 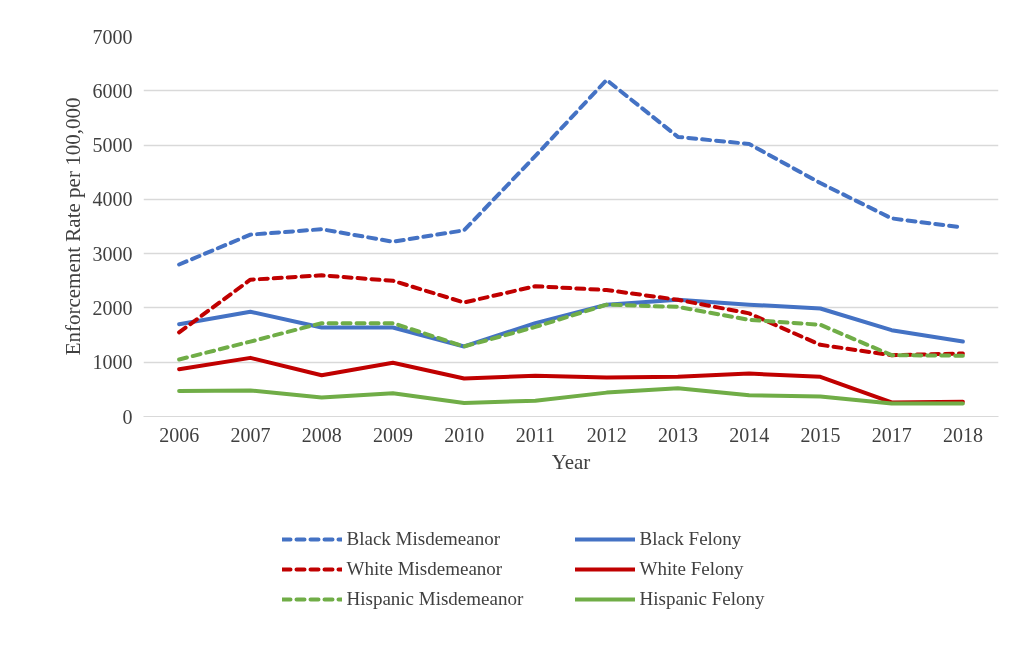 I want to click on legend-label: White Misdemeanor, so click(x=425, y=568).